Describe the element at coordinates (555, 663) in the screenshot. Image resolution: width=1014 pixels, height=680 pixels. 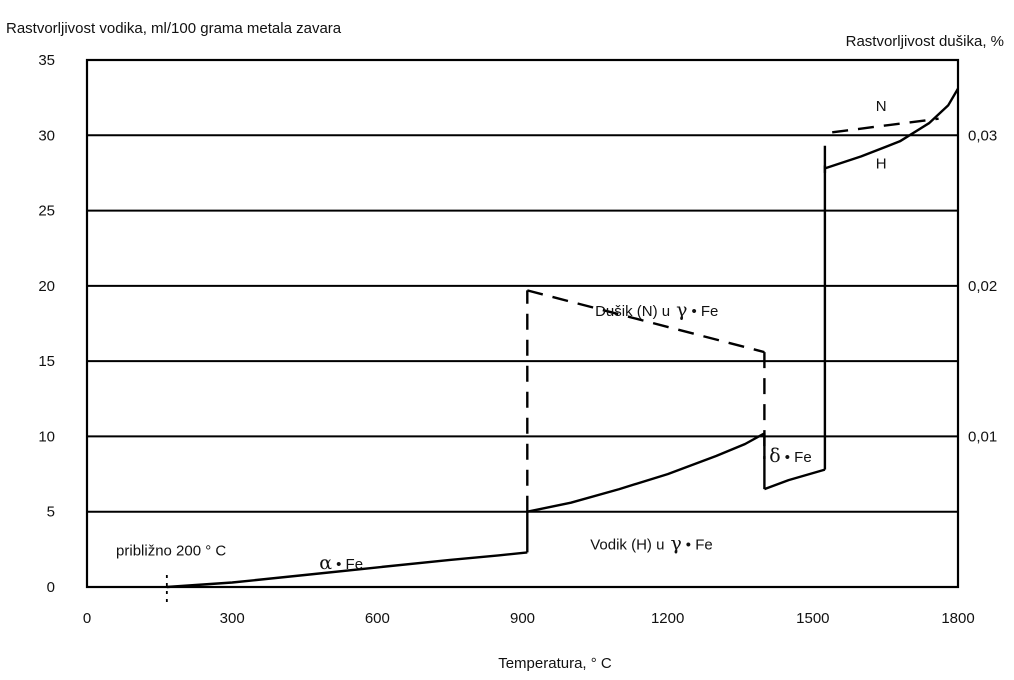
I see `x-axis-title: Temperatura, ° C` at that location.